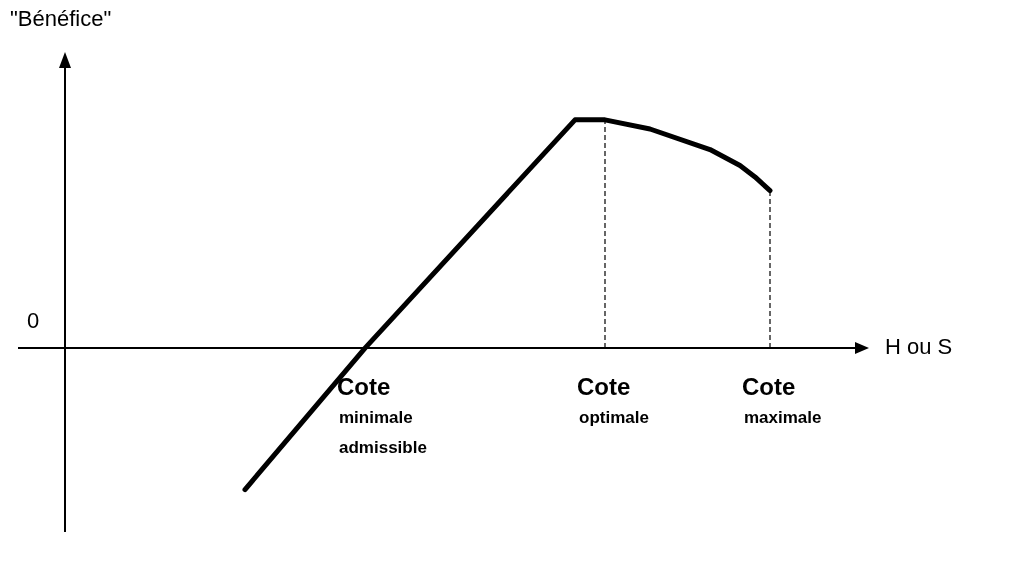 The width and height of the screenshot is (1010, 578). What do you see at coordinates (613, 399) in the screenshot?
I see `annotation: Cote optimale` at bounding box center [613, 399].